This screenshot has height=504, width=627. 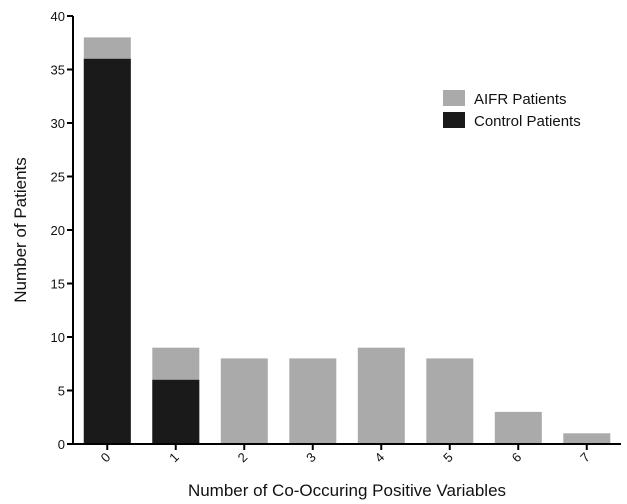 I want to click on legend-label-aifr: AIFR Patients, so click(x=520, y=99).